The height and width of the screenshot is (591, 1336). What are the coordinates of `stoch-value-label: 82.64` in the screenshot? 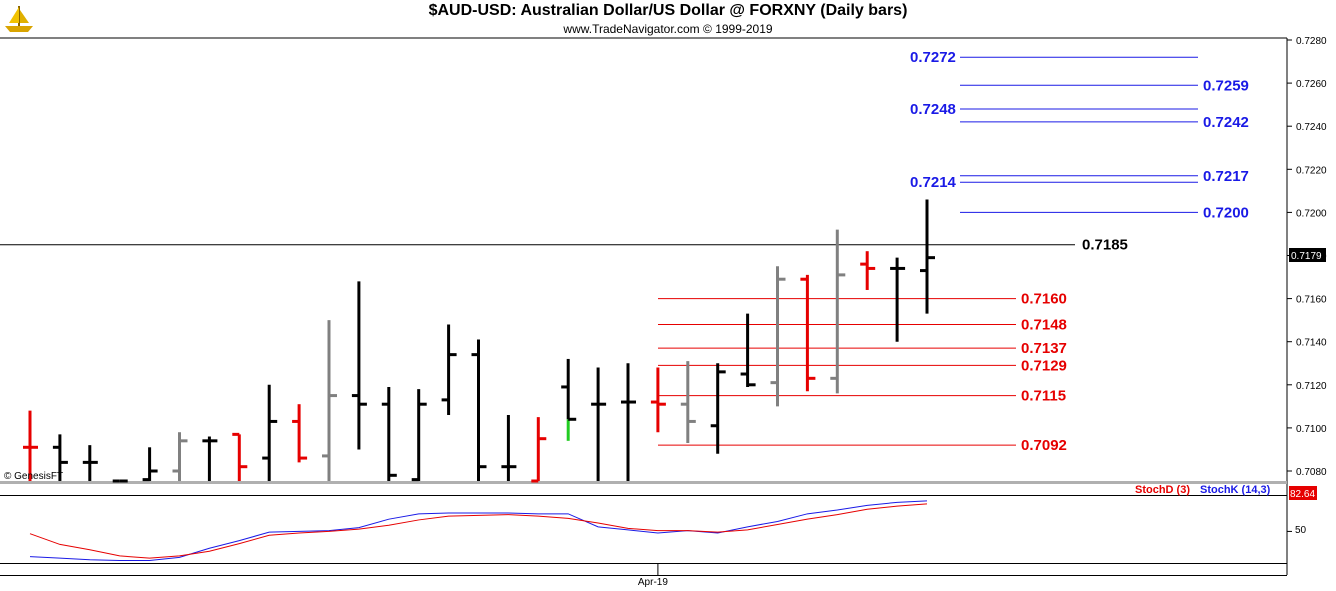 It's located at (1302, 494).